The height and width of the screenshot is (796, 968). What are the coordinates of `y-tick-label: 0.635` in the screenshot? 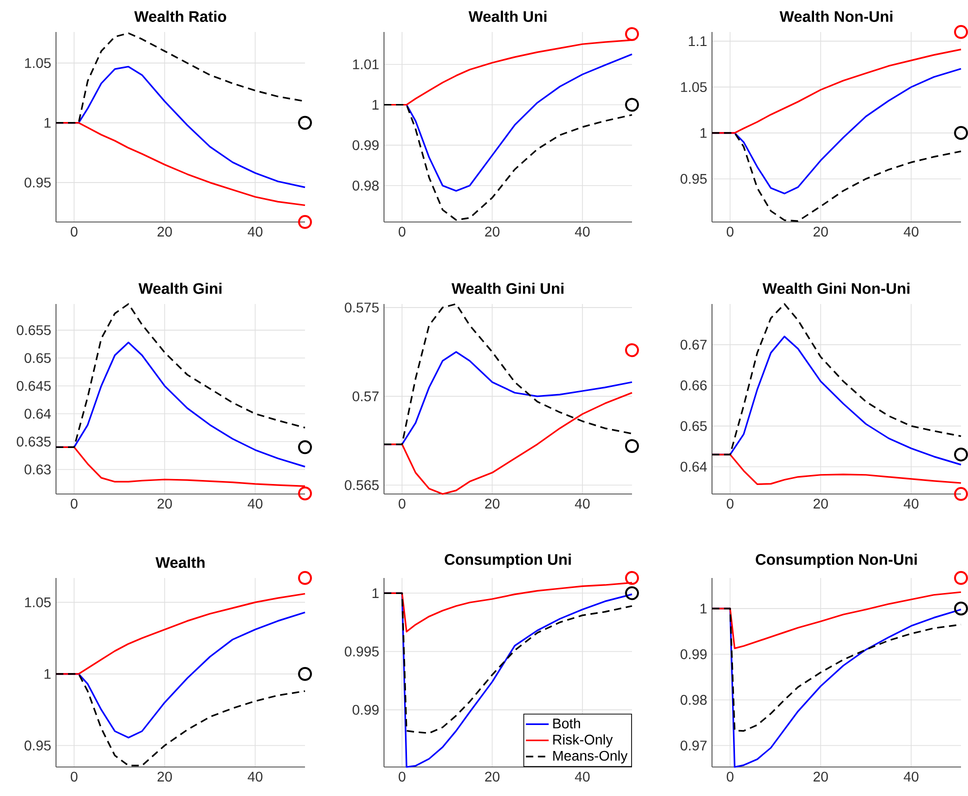 It's located at (33, 441).